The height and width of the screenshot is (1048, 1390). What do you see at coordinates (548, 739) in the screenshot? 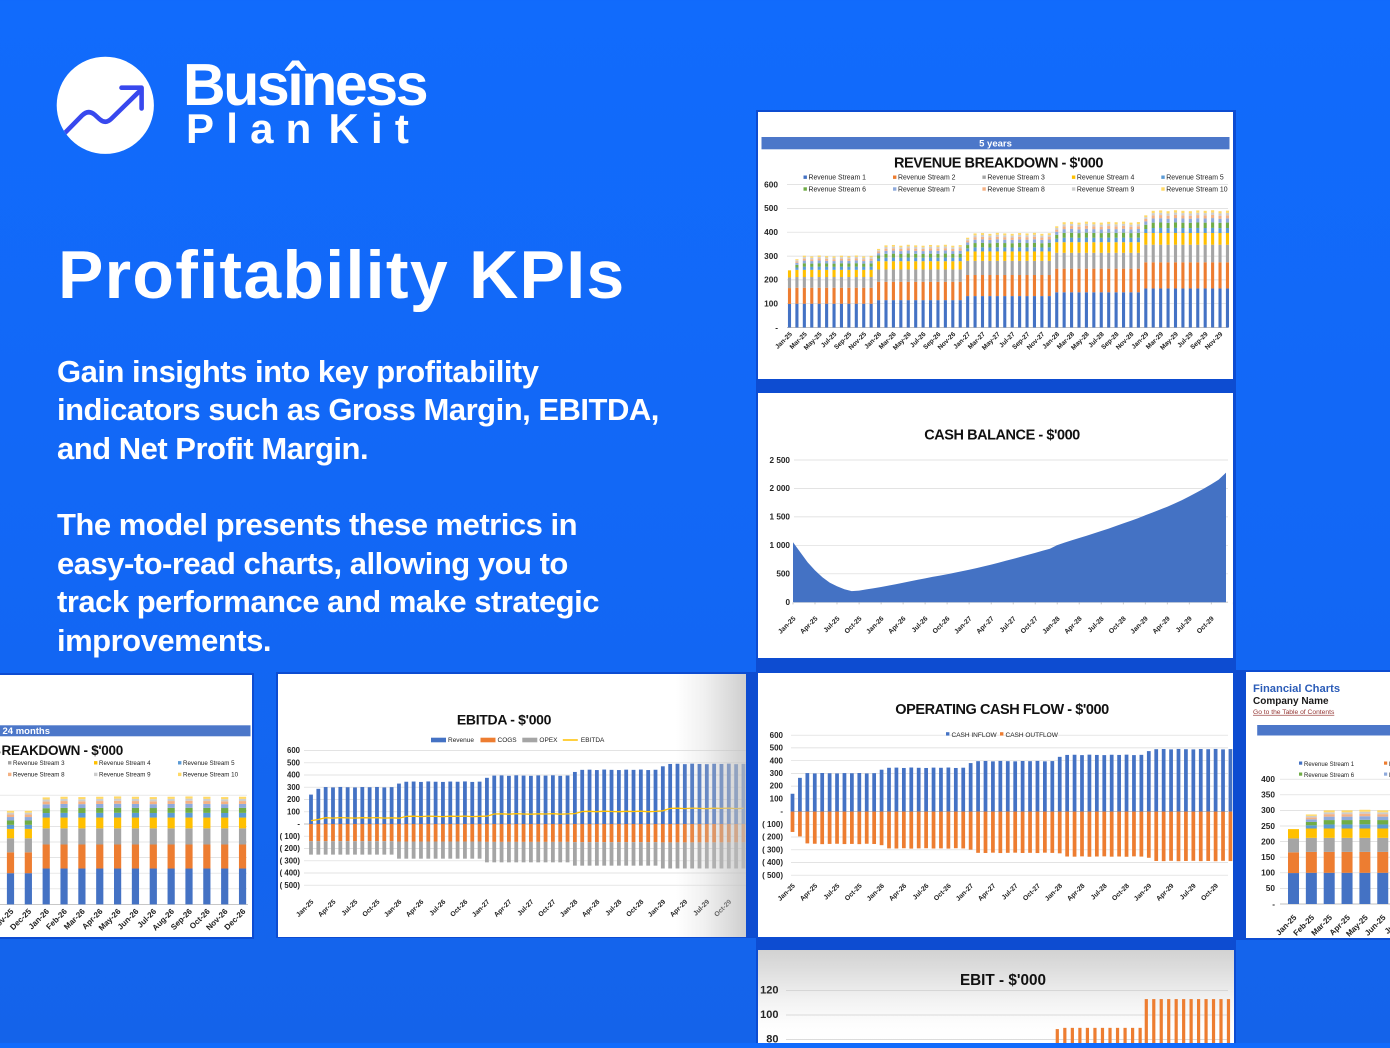
I see `svg-text: OPEX` at bounding box center [548, 739].